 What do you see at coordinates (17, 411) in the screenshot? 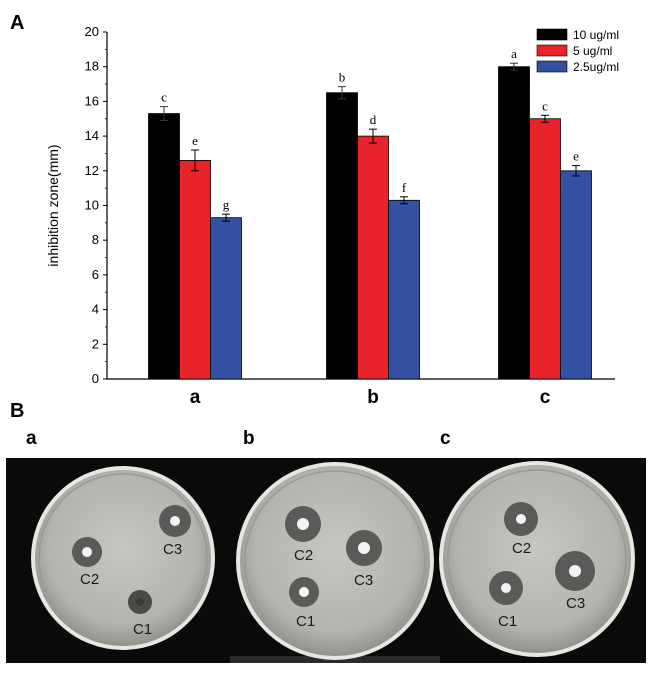
I see `panel-b-label: B` at bounding box center [17, 411].